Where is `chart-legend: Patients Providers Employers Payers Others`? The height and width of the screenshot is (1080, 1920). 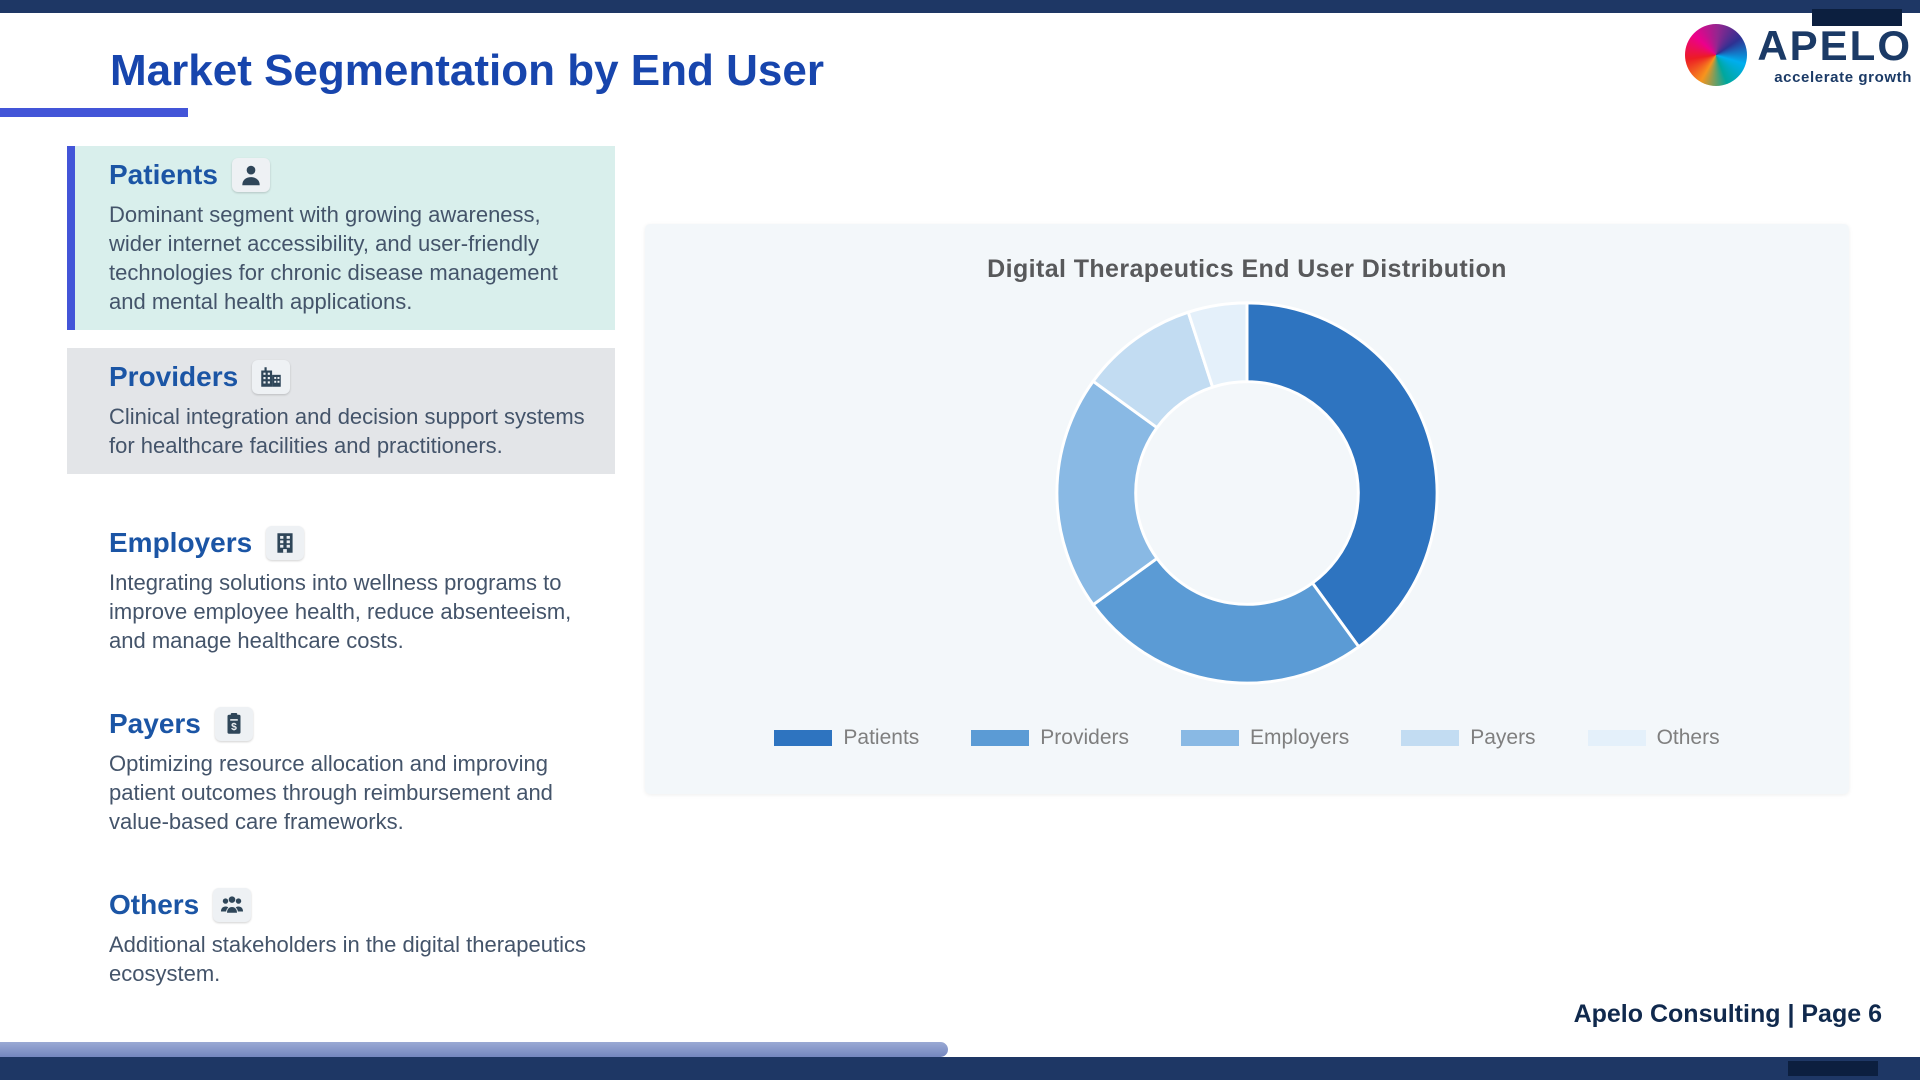 chart-legend: Patients Providers Employers Payers Others is located at coordinates (1247, 738).